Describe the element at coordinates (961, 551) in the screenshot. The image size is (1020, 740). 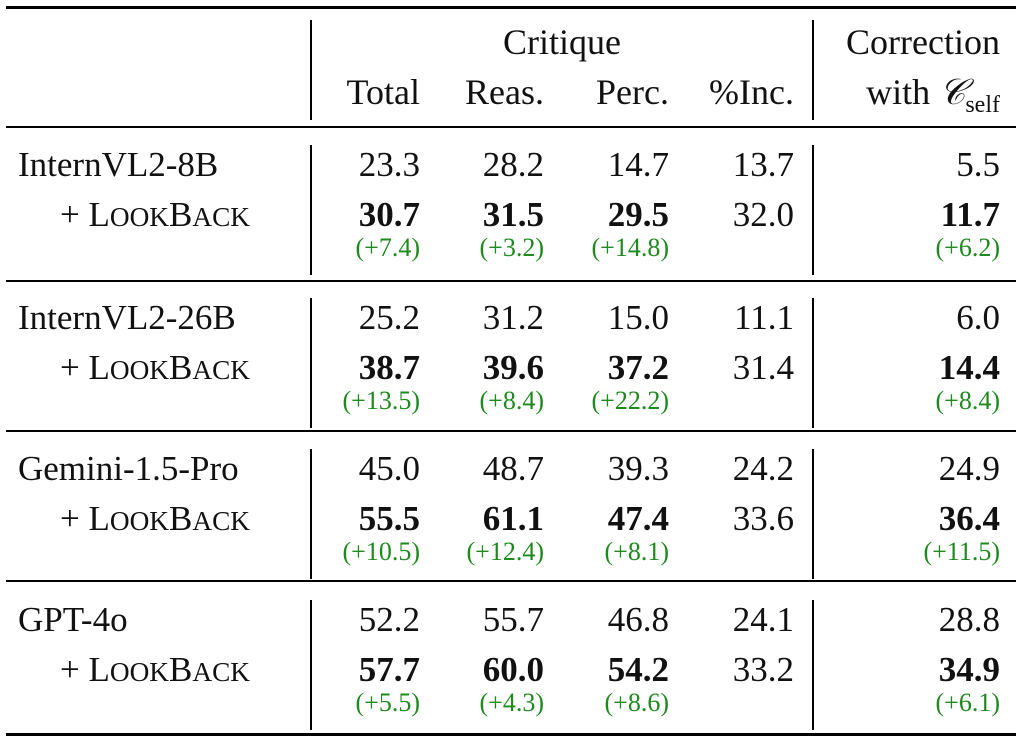
I see `delta-corr: (+11.5)` at that location.